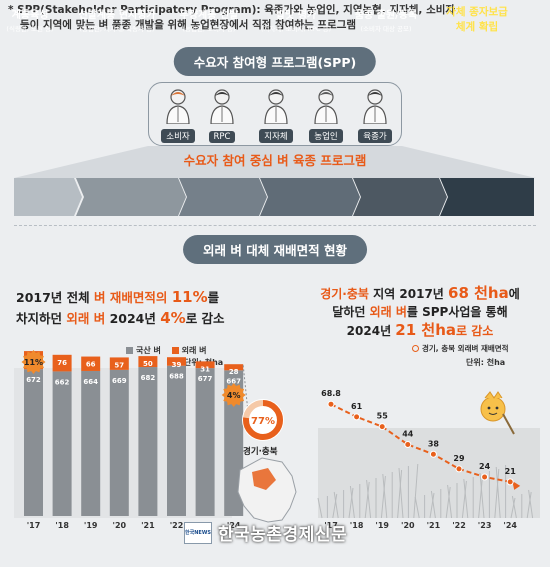 The width and height of the screenshot is (550, 567). What do you see at coordinates (296, 19) in the screenshot?
I see `process-step-3: 밥맛 평가 (지자체, 소비자, RPC 등)` at bounding box center [296, 19].